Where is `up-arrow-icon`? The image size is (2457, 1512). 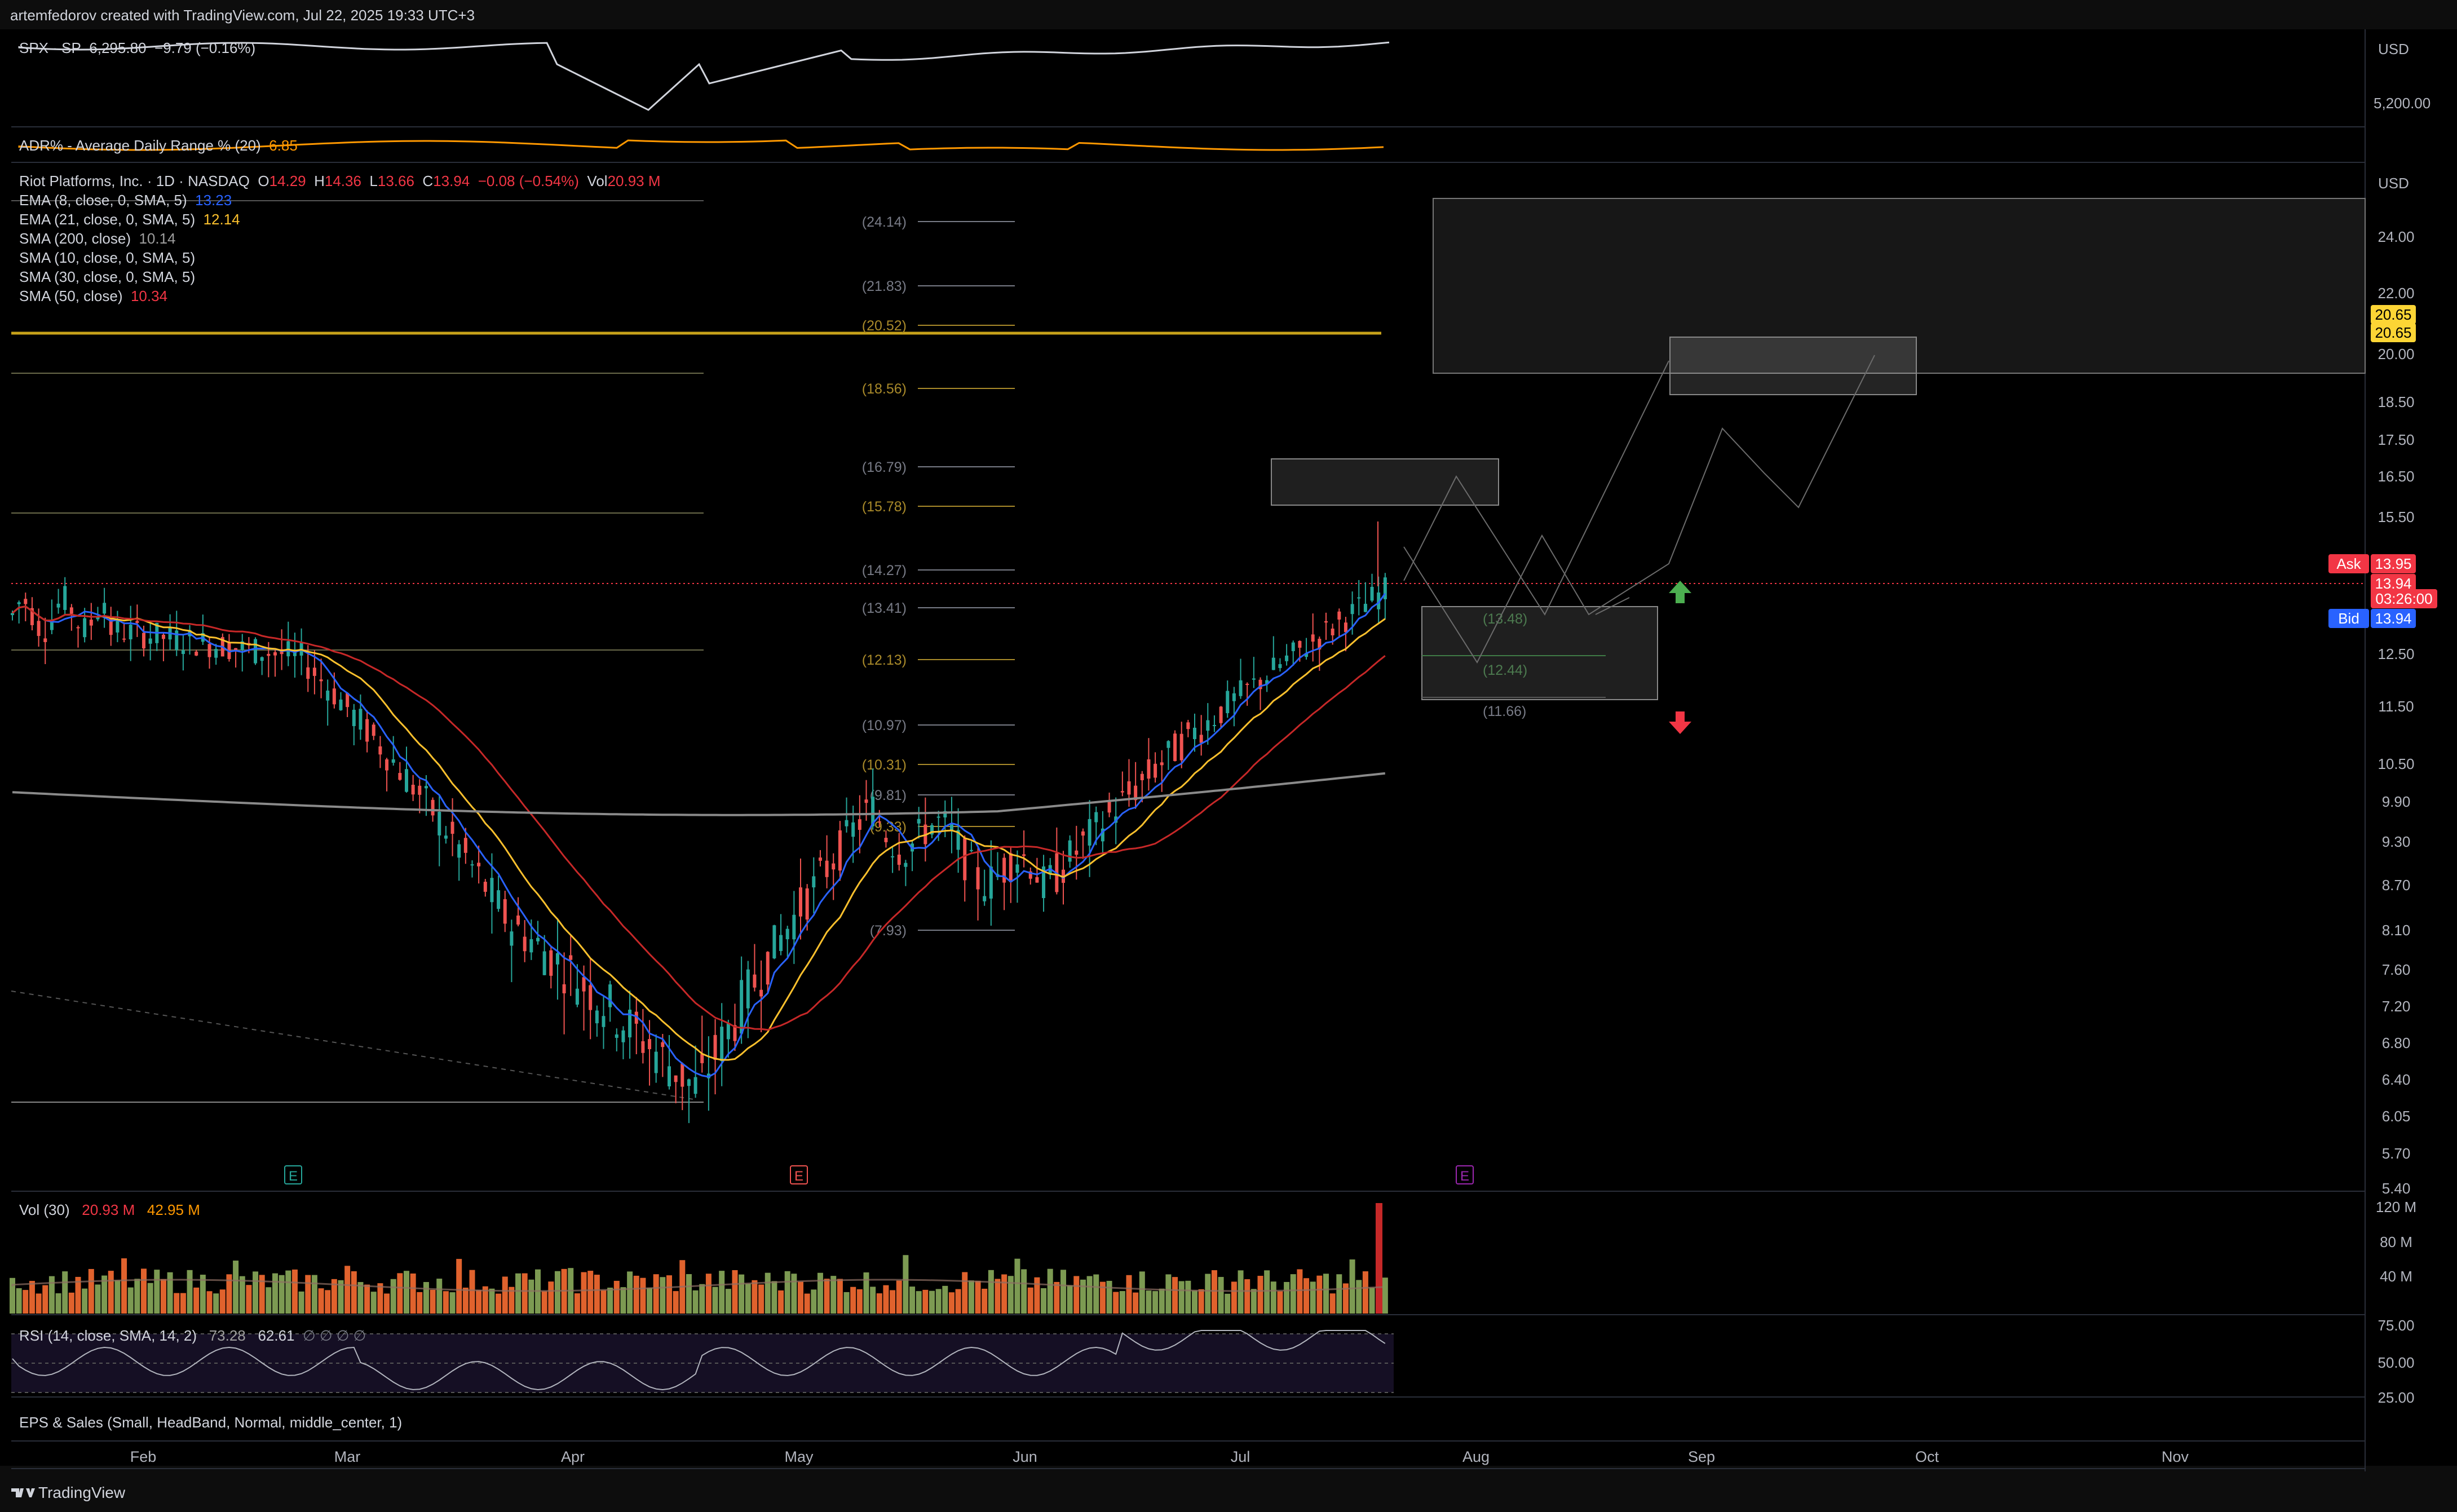 up-arrow-icon is located at coordinates (1680, 592).